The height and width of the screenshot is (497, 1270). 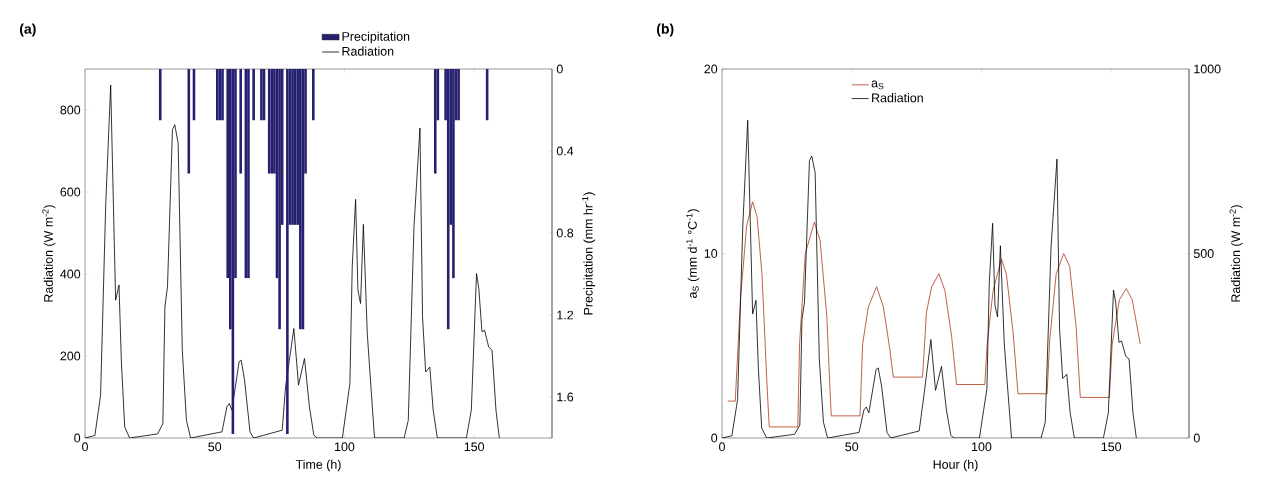 I want to click on legend-label: Precipitation, so click(x=376, y=37).